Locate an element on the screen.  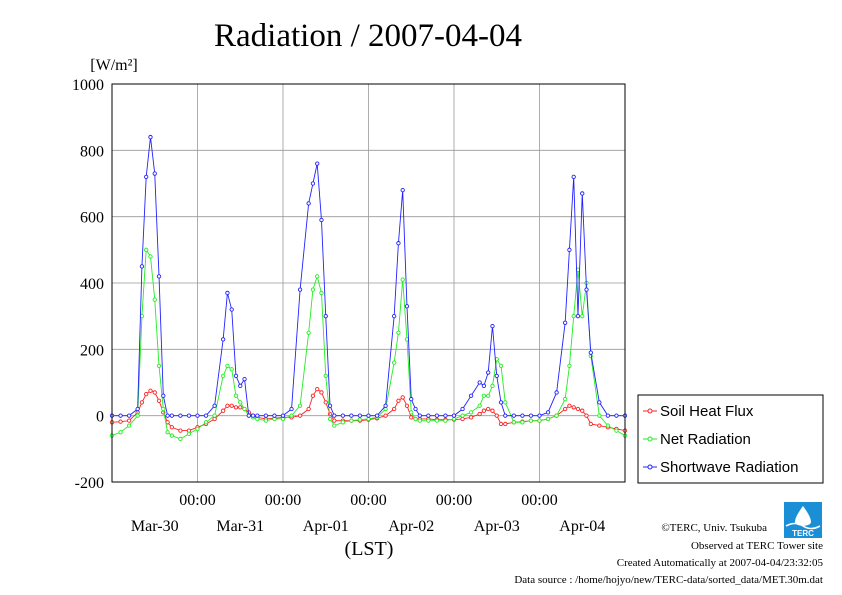
y-tick-labels: -200 0 200 400 600 800 1000 is located at coordinates (88, 284).